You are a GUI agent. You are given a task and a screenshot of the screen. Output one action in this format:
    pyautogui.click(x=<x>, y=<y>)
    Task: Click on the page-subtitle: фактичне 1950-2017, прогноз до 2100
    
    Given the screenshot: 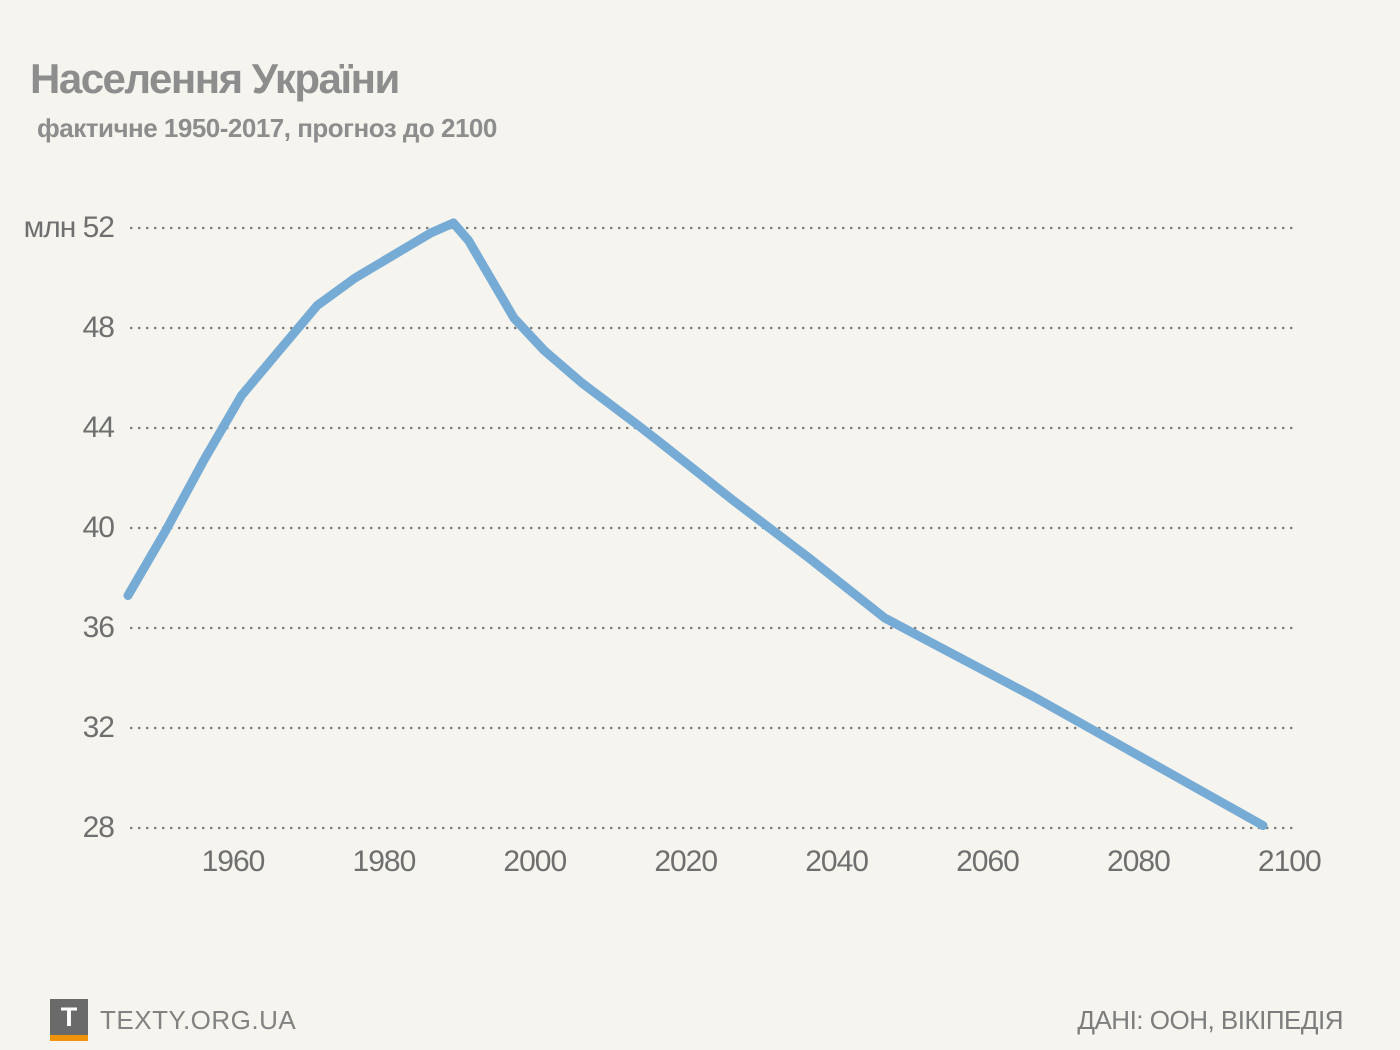 What is the action you would take?
    pyautogui.click(x=267, y=128)
    